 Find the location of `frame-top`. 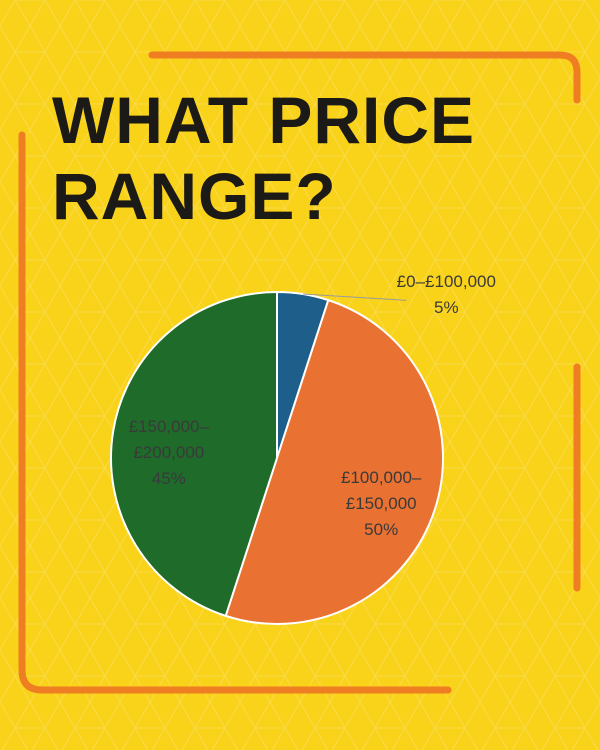

frame-top is located at coordinates (364, 77).